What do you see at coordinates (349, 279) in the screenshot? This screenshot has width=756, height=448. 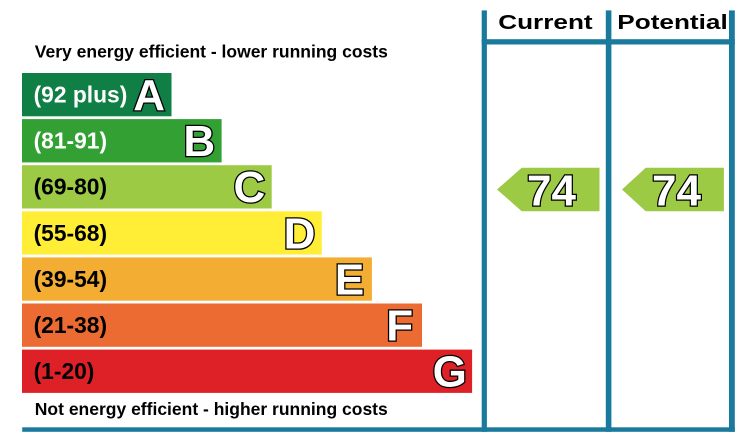 I see `svg-text: E` at bounding box center [349, 279].